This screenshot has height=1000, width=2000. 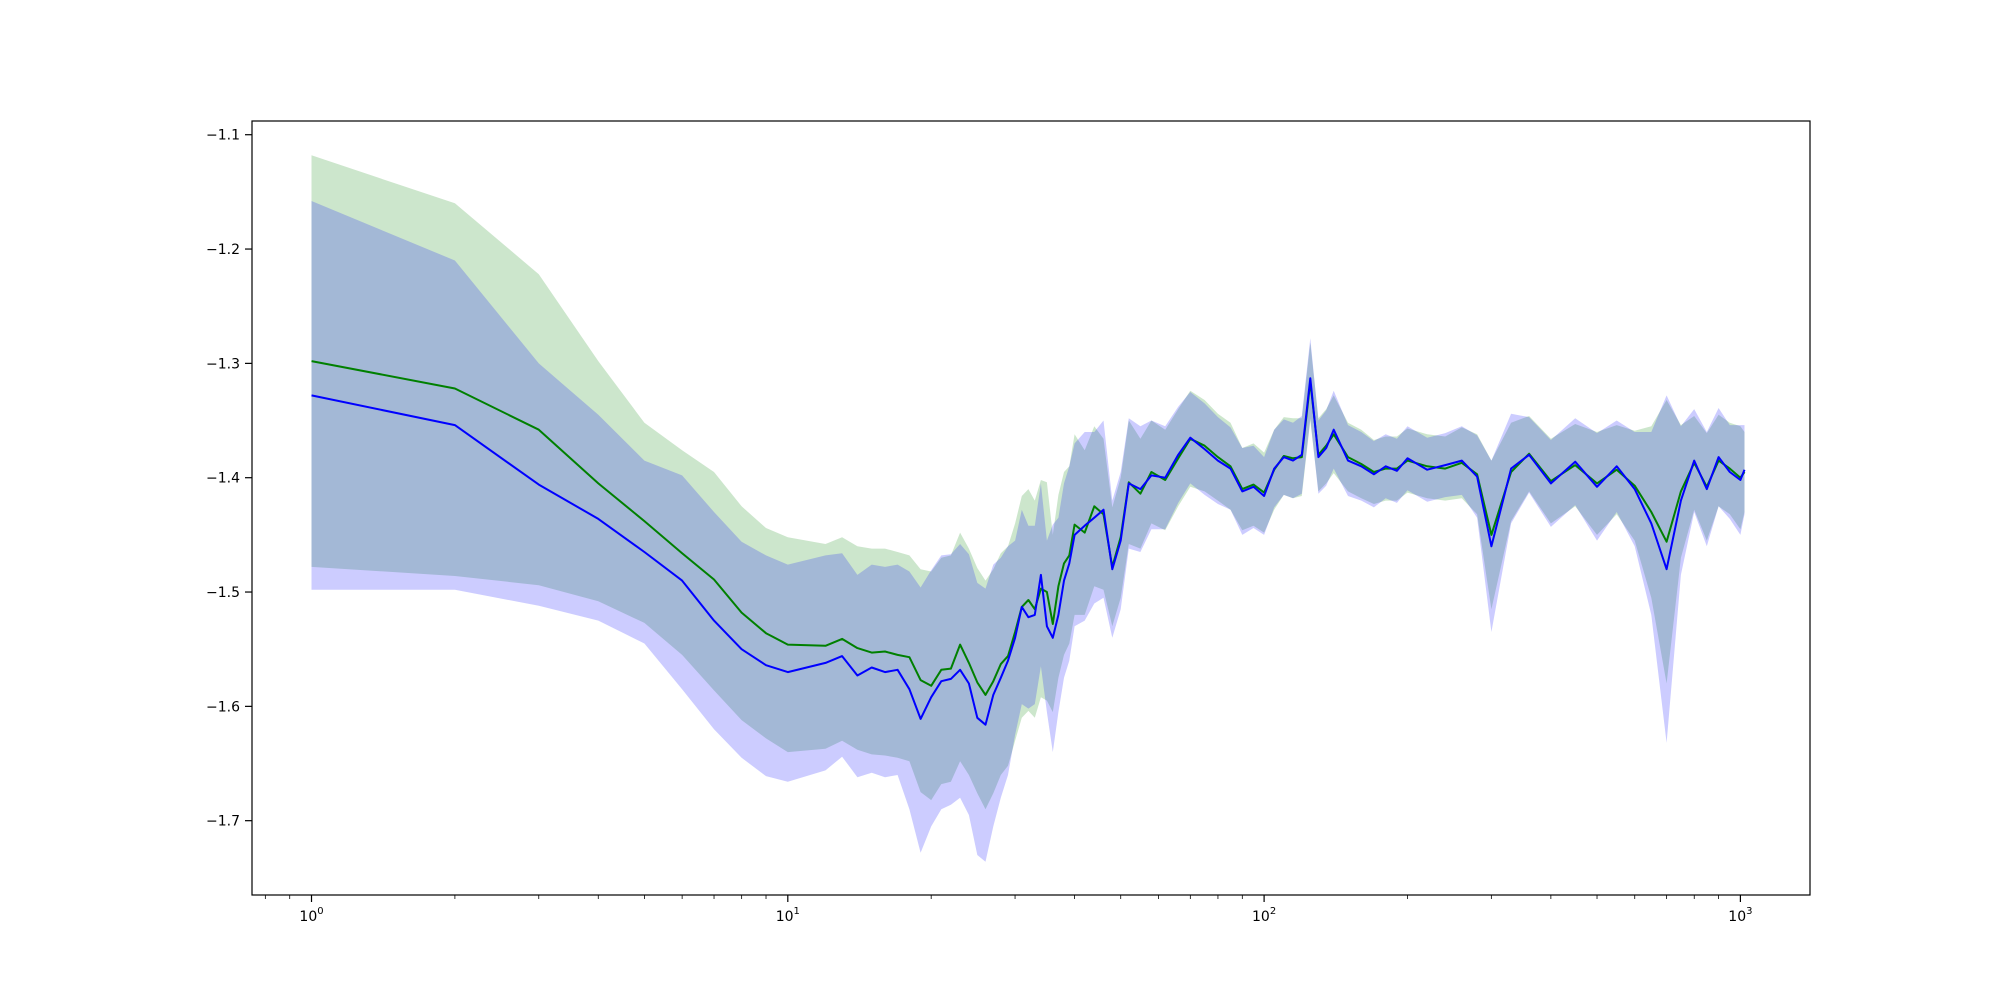 I want to click on x-tick-label-1: 10¹, so click(x=788, y=915).